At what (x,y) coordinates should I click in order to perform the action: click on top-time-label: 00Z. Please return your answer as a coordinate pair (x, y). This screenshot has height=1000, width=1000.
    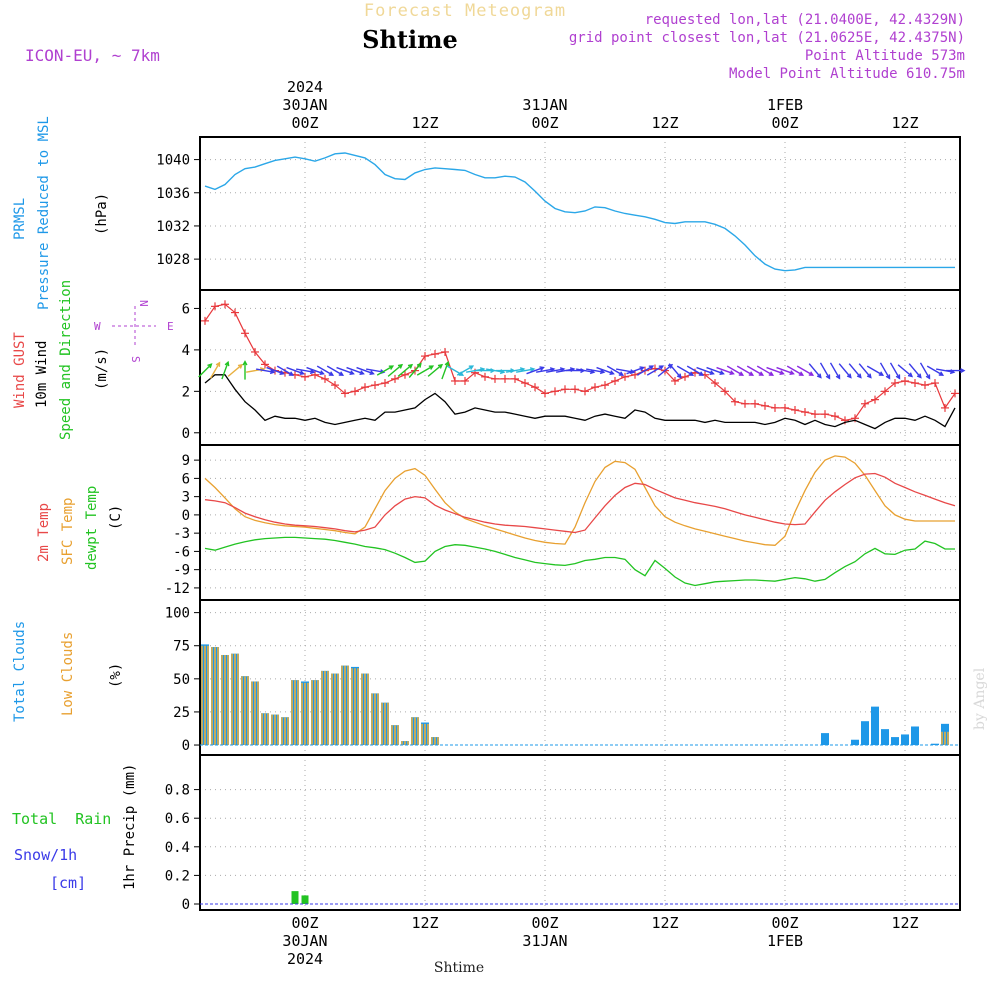
    Looking at the image, I should click on (304, 123).